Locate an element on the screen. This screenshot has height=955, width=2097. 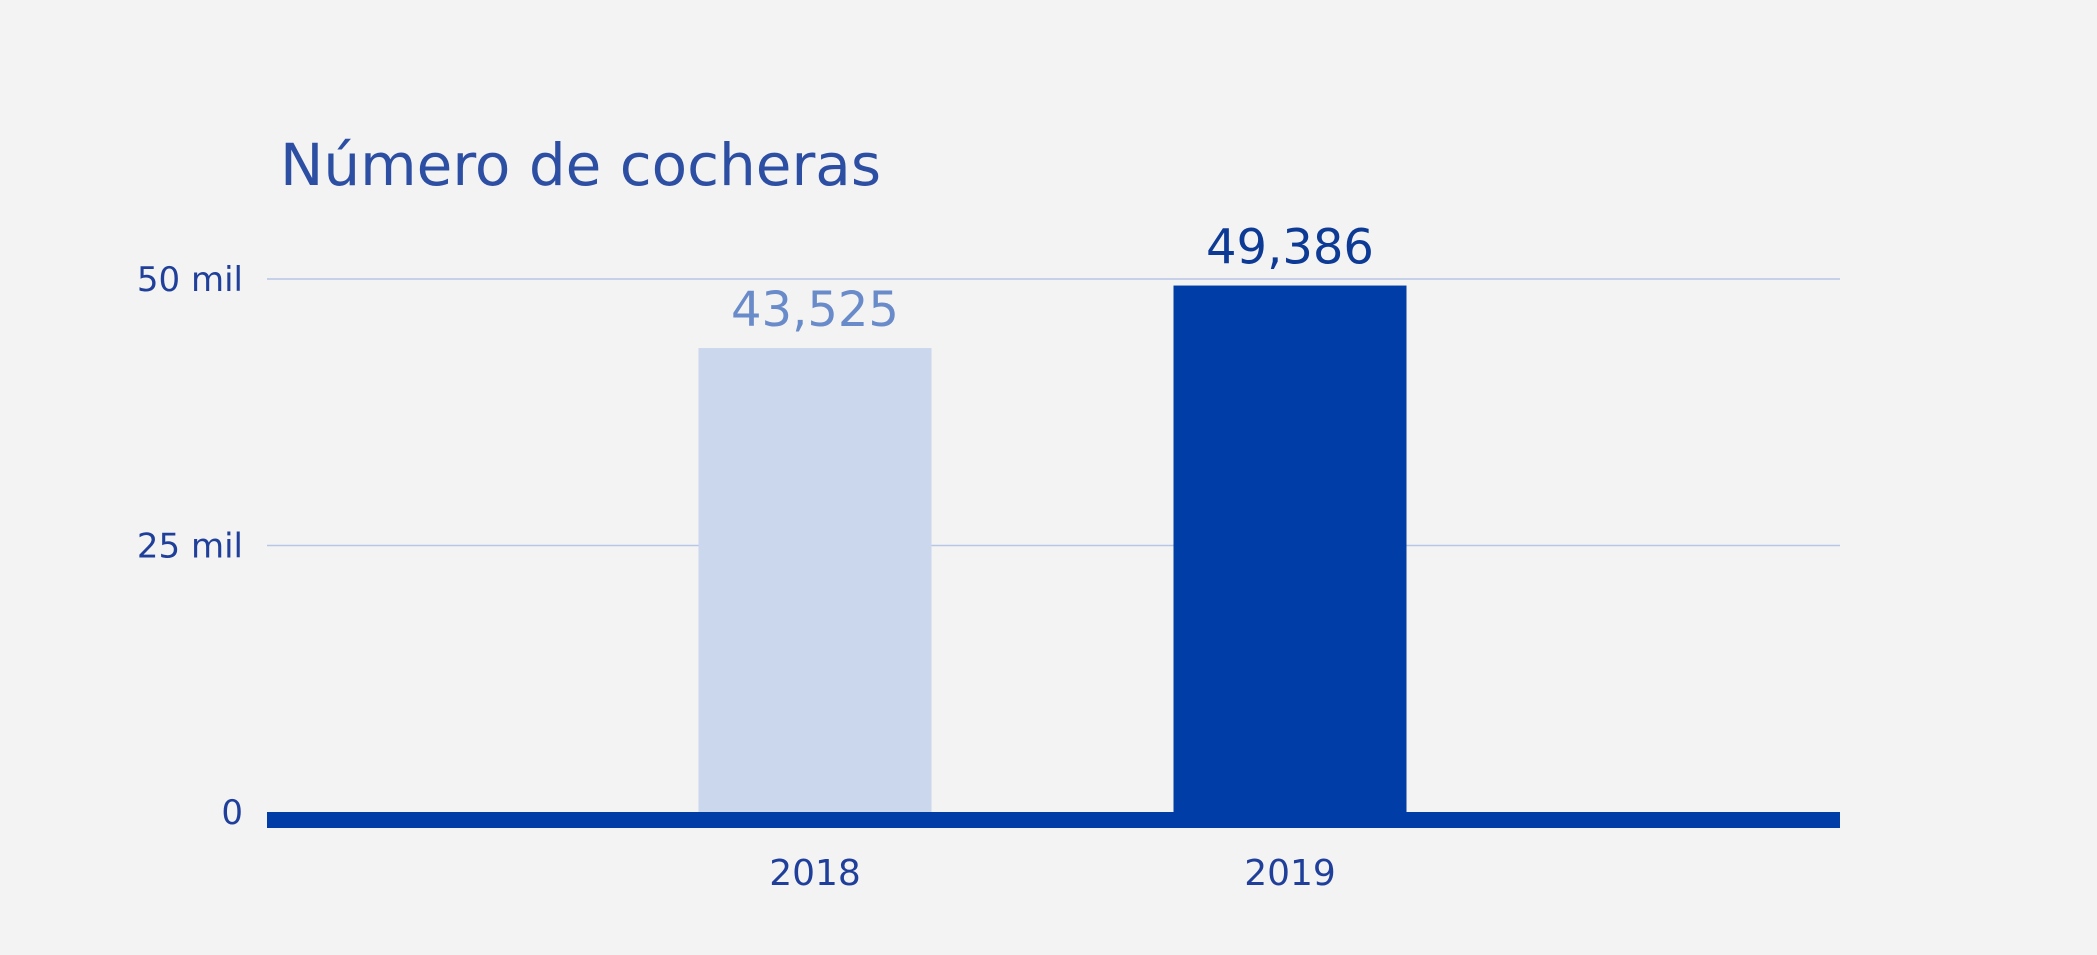
x-axis-baseline is located at coordinates (1053, 820).